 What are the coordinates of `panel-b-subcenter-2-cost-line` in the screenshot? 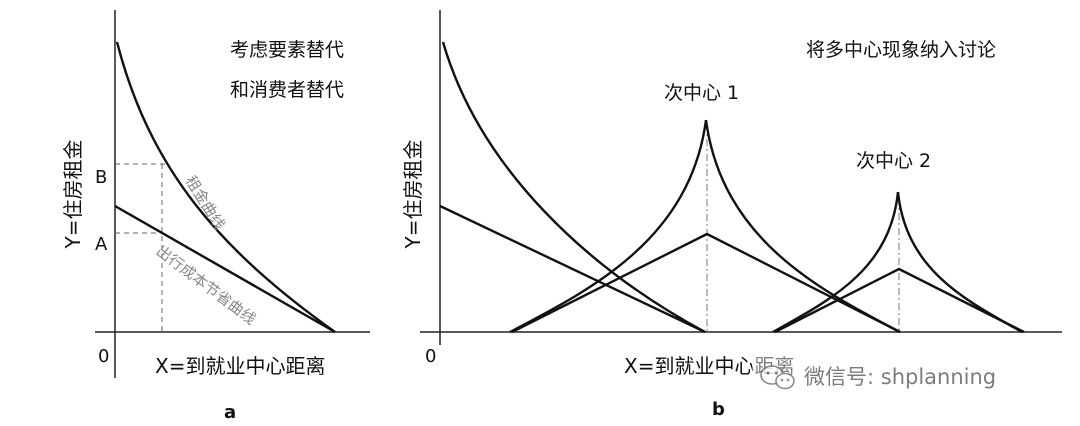 It's located at (899, 300).